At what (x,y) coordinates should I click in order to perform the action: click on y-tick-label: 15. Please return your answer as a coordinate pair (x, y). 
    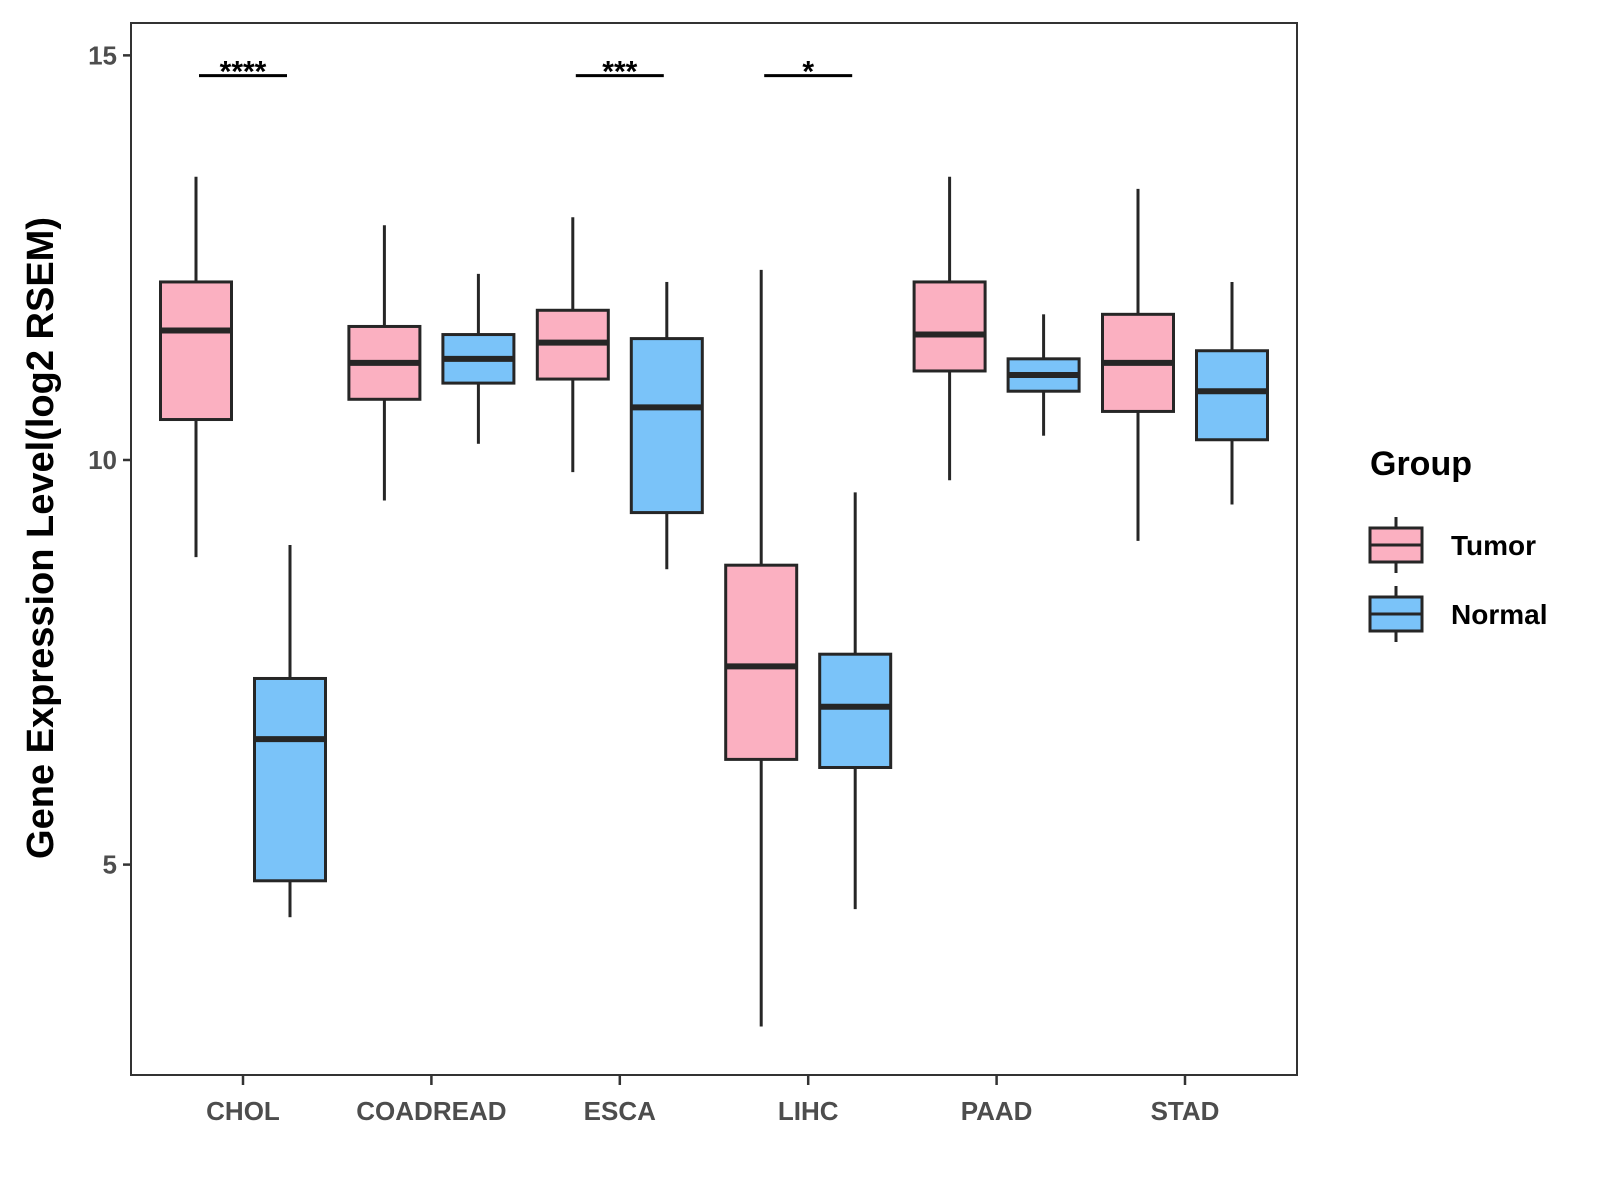
    Looking at the image, I should click on (102, 55).